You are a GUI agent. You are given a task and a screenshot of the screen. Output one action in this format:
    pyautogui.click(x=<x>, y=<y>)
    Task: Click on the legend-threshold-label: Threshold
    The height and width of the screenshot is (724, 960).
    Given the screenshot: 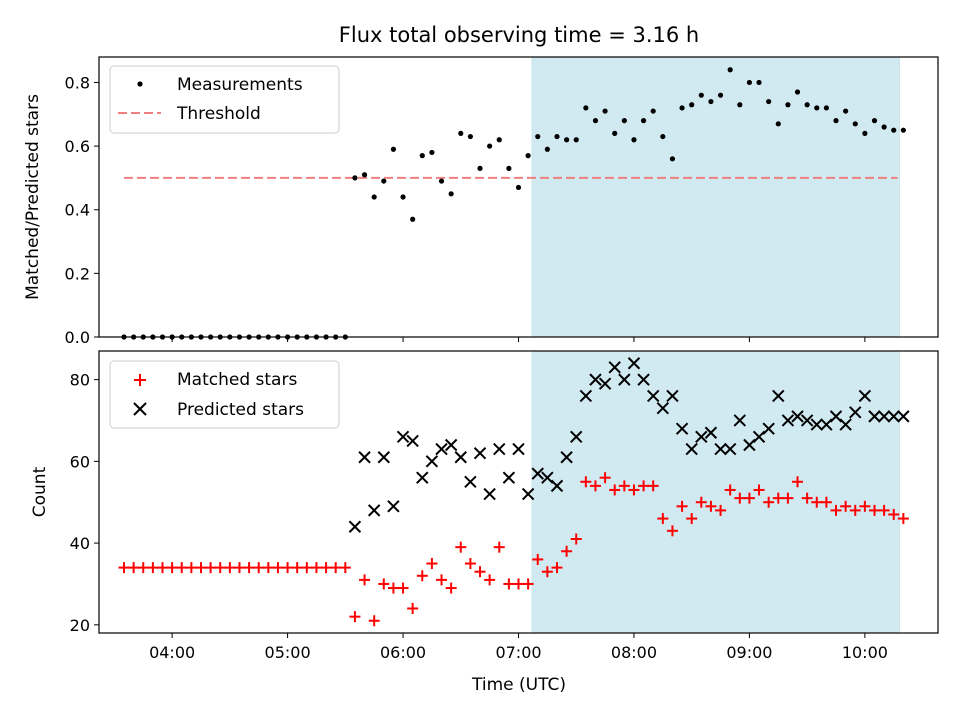 What is the action you would take?
    pyautogui.click(x=218, y=114)
    